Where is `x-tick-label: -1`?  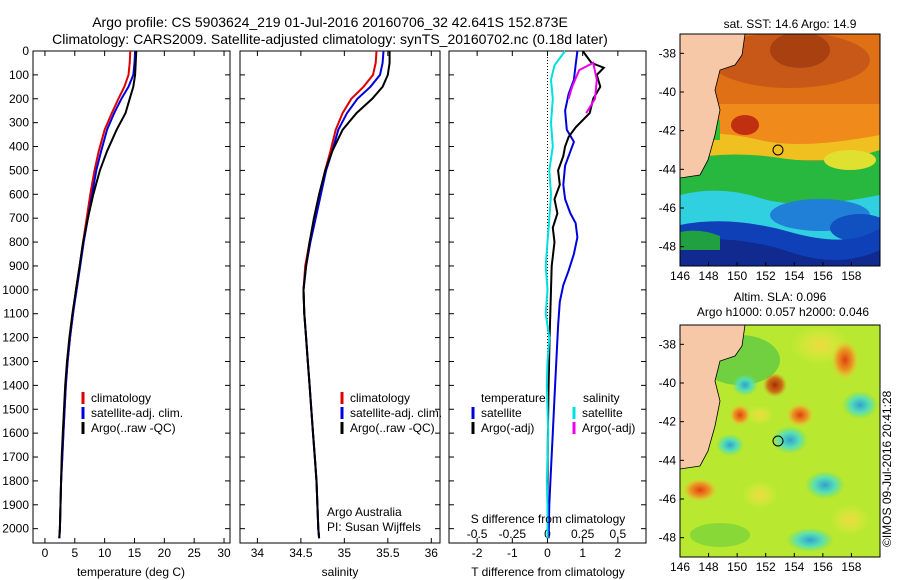 x-tick-label: -1 is located at coordinates (512, 553).